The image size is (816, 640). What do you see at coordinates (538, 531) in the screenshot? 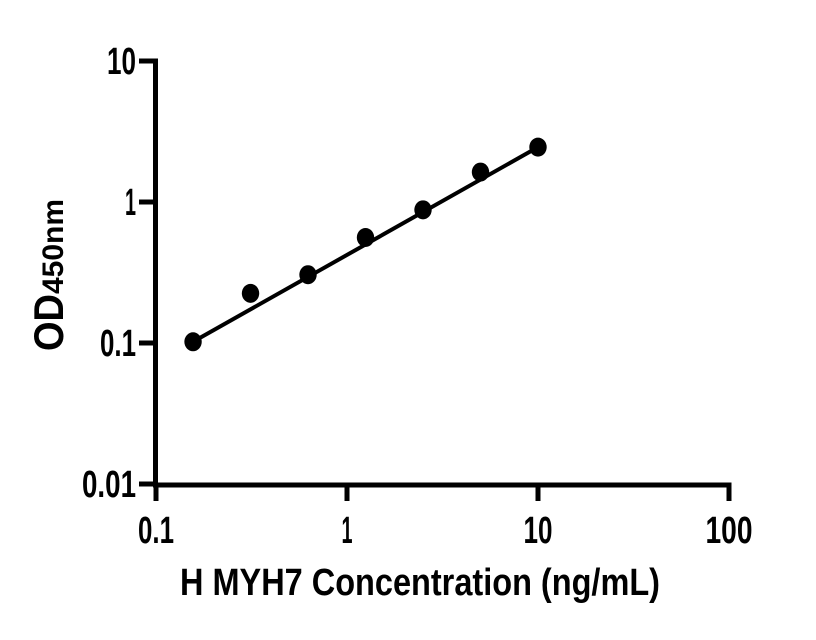
I see `x-tick-label: 10` at bounding box center [538, 531].